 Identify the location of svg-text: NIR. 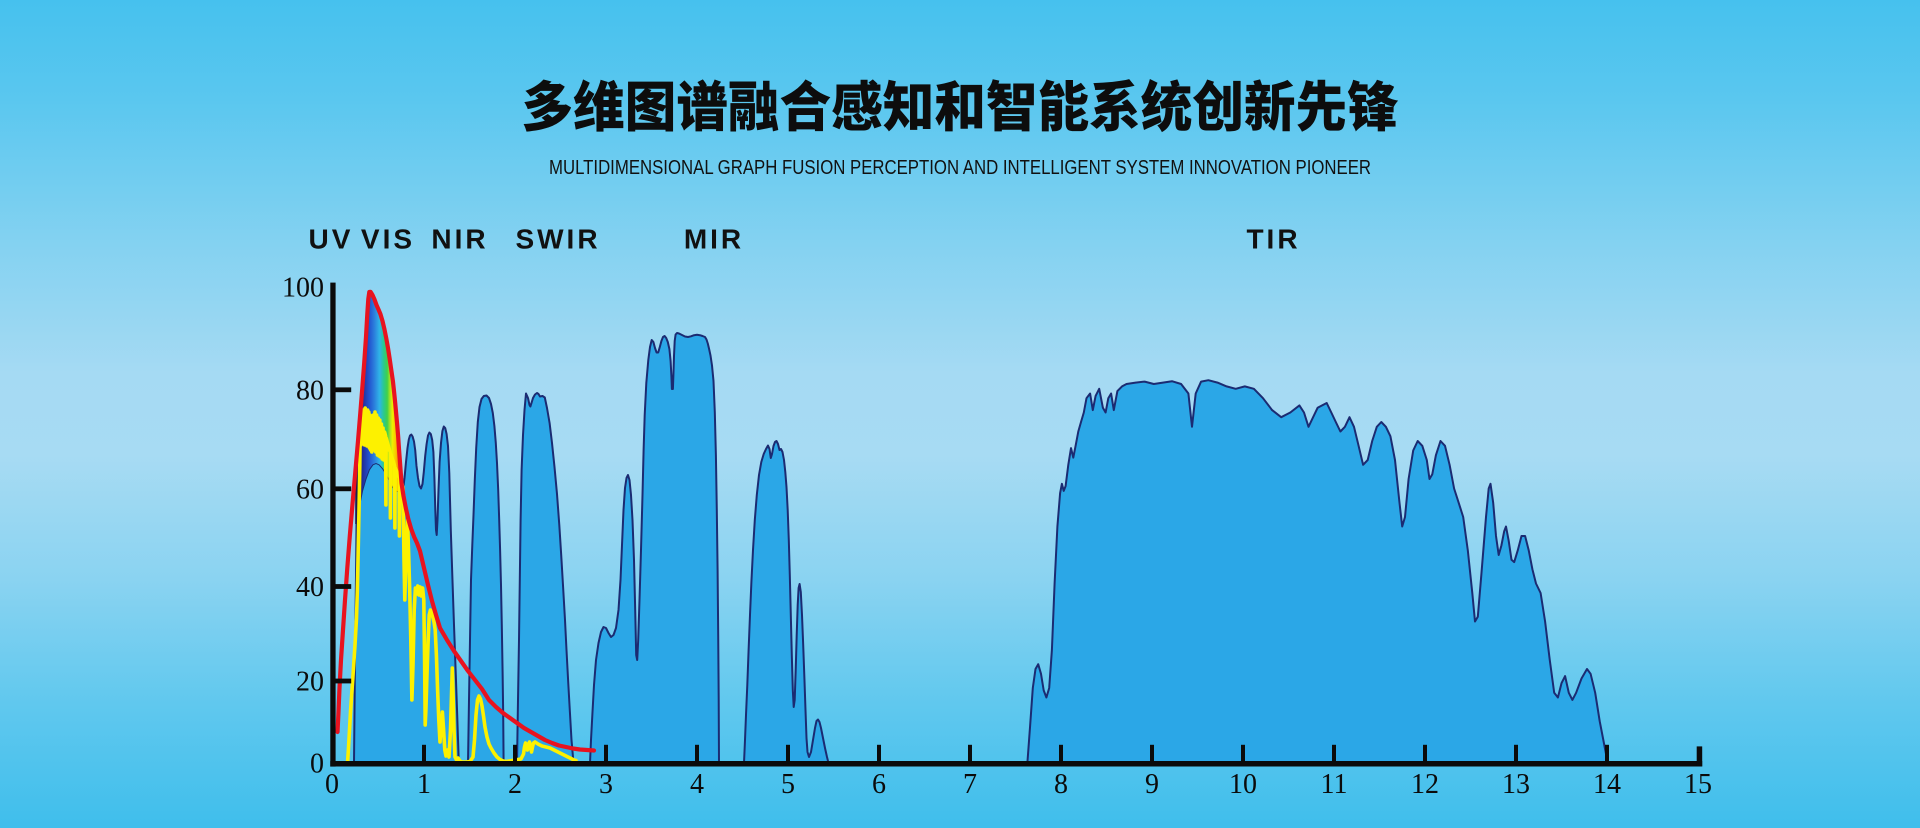
(459, 239).